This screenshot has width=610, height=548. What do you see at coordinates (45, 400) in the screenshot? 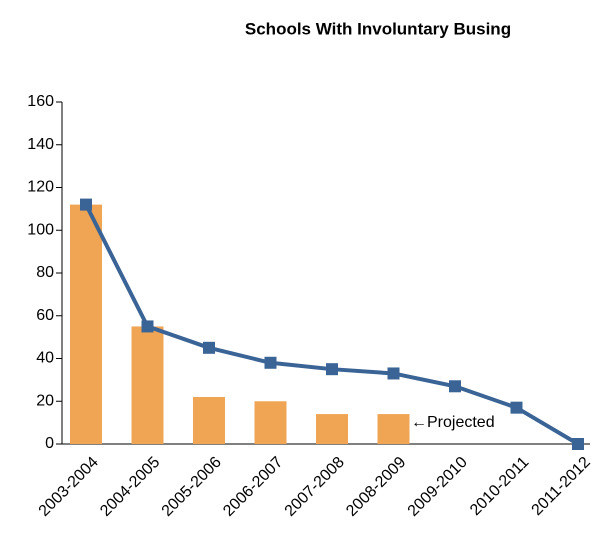
I see `y-tick-label: 20` at bounding box center [45, 400].